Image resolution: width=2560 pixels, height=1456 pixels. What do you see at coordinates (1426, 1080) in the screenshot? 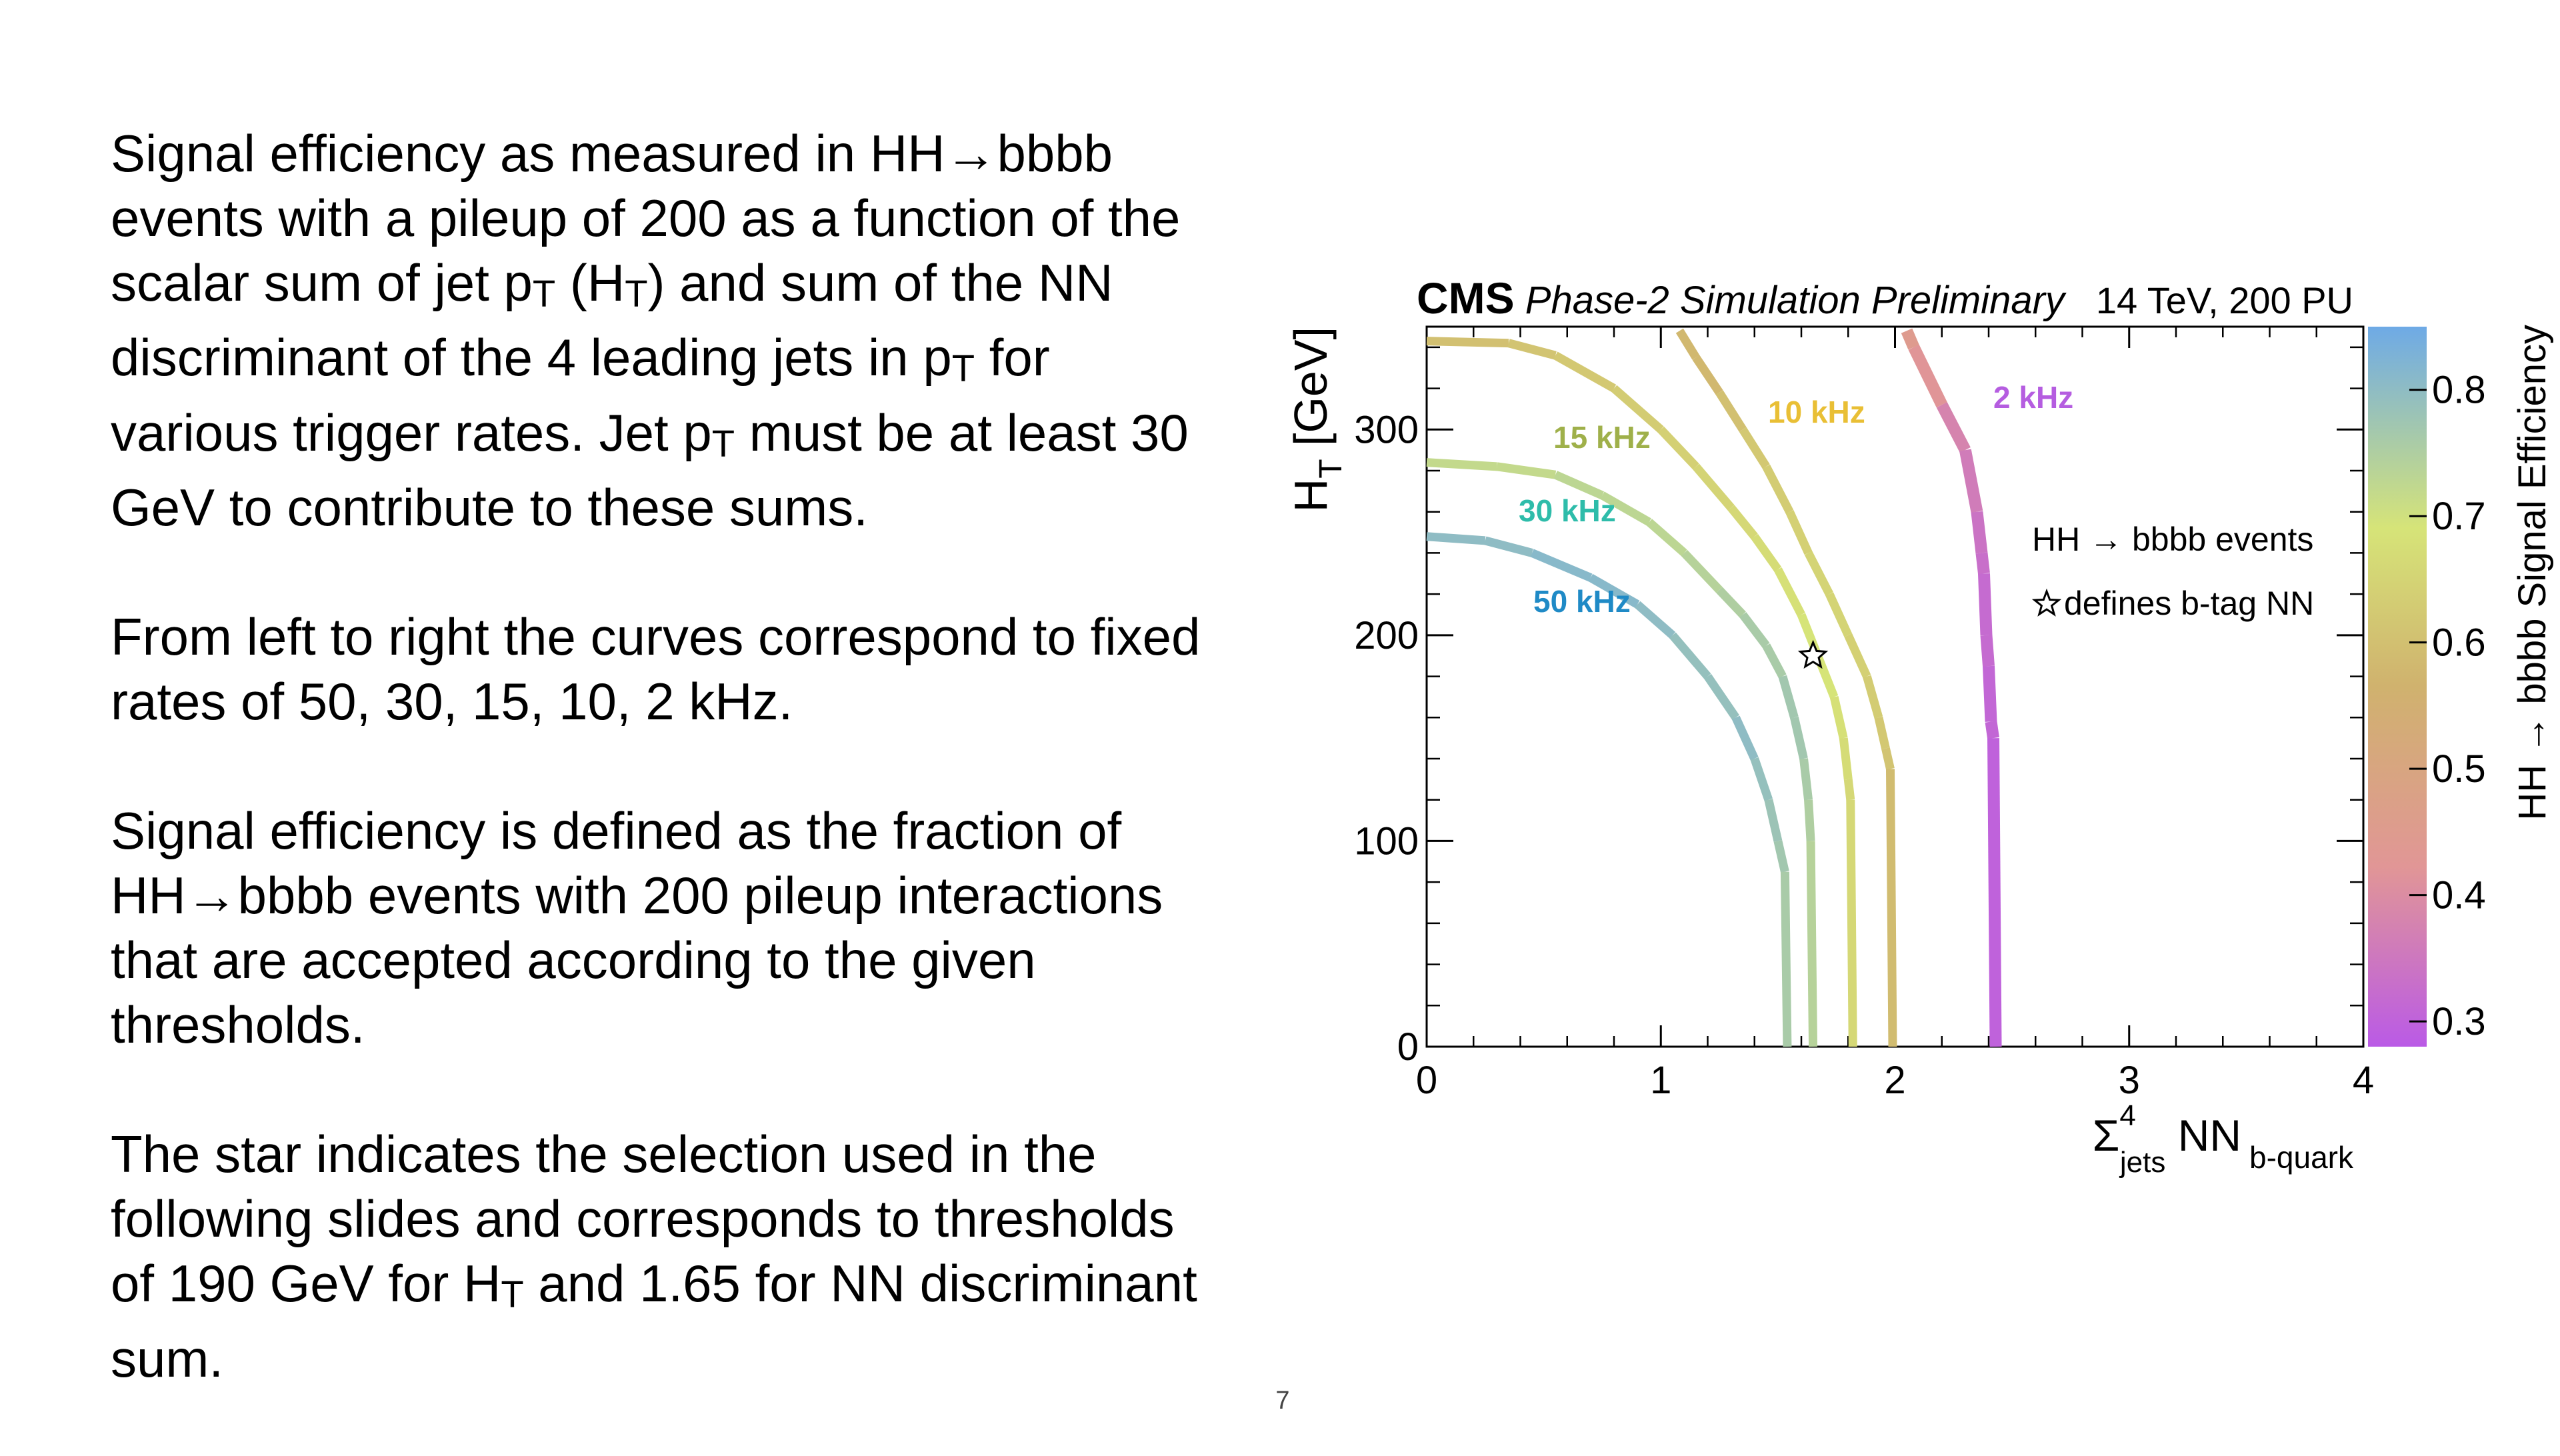
I see `x-tick-label: 0` at bounding box center [1426, 1080].